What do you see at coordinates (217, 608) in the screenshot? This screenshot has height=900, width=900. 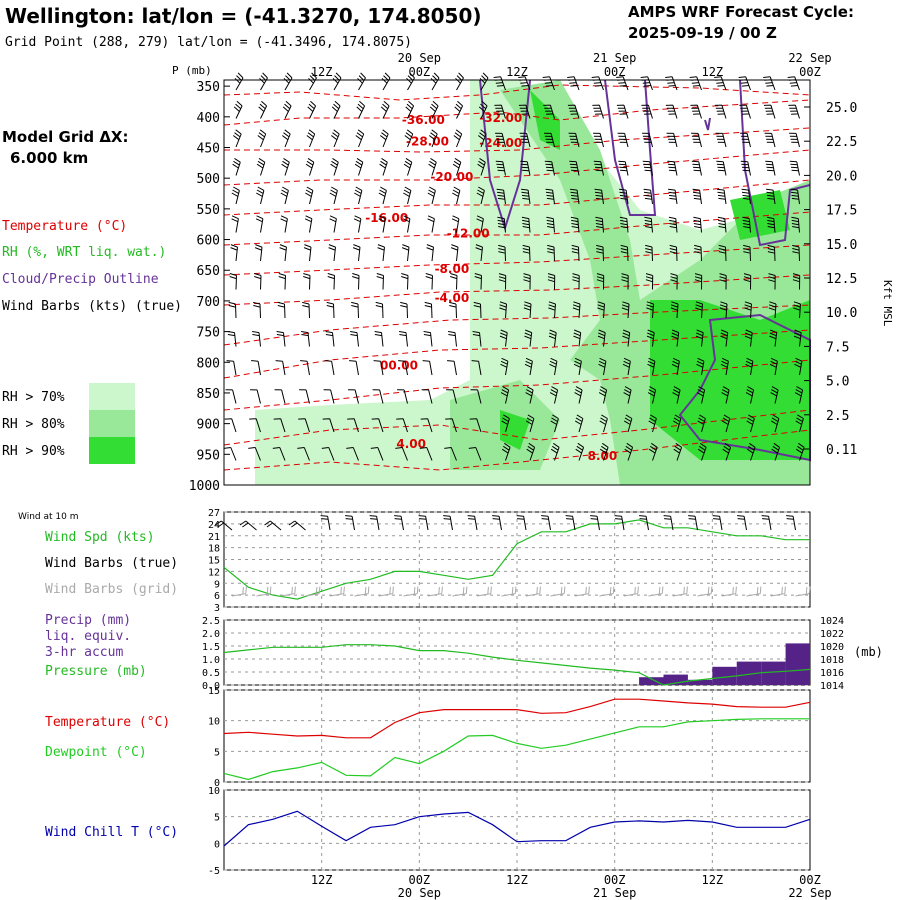 I see `panel-y-tick-label: 3` at bounding box center [217, 608].